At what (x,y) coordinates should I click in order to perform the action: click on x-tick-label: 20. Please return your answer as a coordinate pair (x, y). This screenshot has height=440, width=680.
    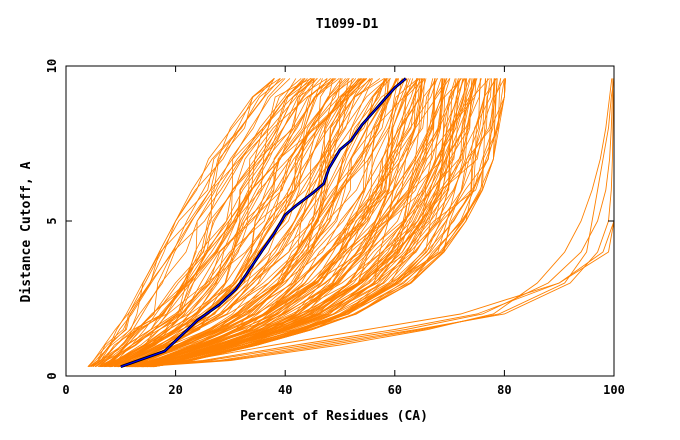
    Looking at the image, I should click on (175, 390).